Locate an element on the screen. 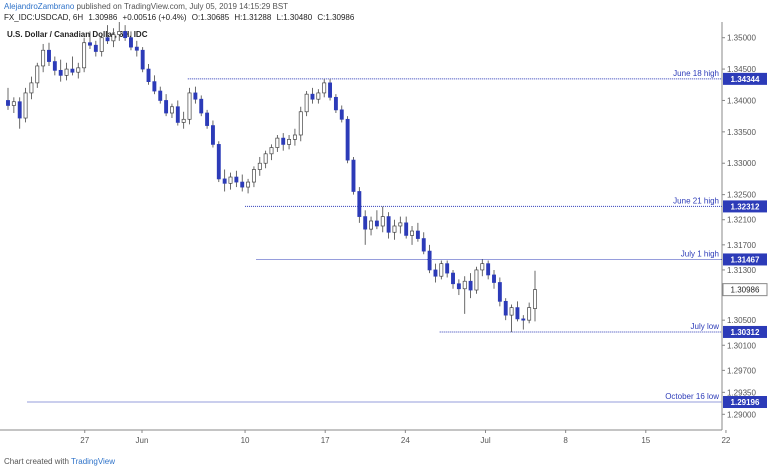  y-tick-label: 1.29350 is located at coordinates (741, 392).